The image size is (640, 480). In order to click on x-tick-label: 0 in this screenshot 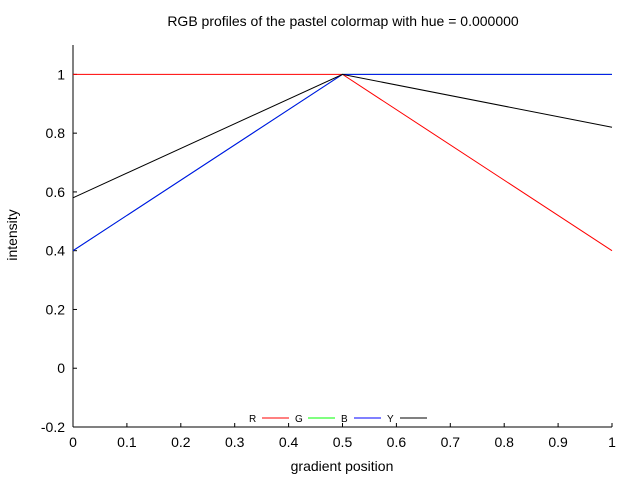, I will do `click(73, 442)`.